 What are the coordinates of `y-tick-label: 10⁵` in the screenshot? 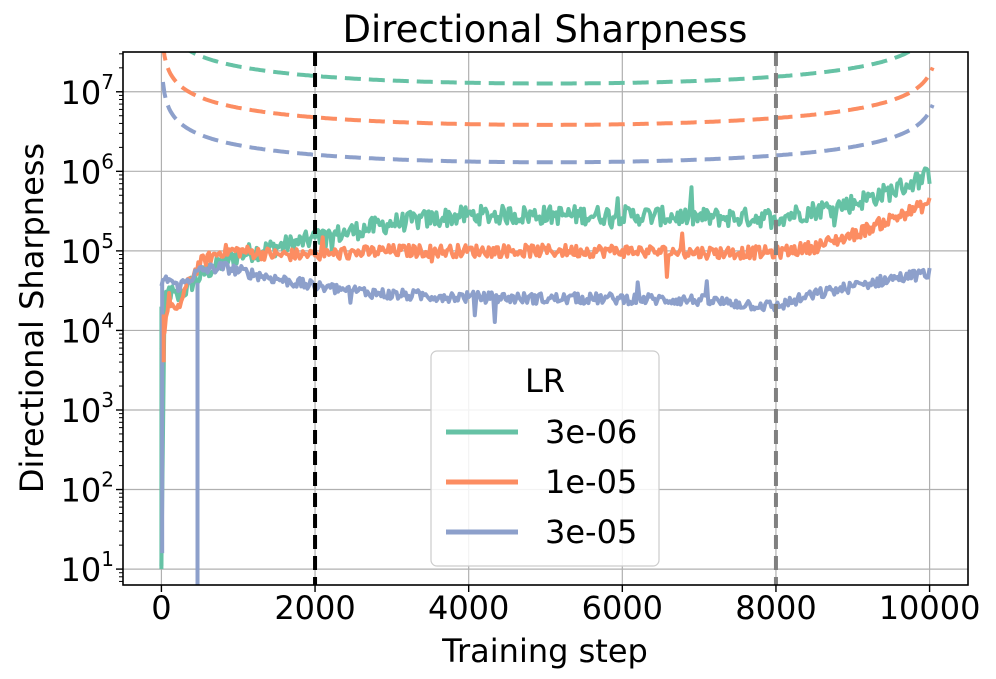 It's located at (87, 250).